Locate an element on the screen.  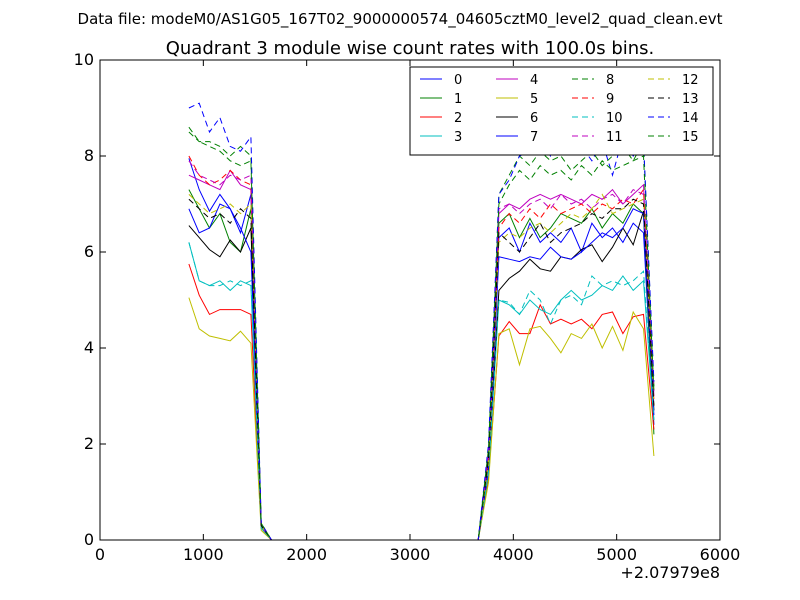
legend-box is located at coordinates (561, 111).